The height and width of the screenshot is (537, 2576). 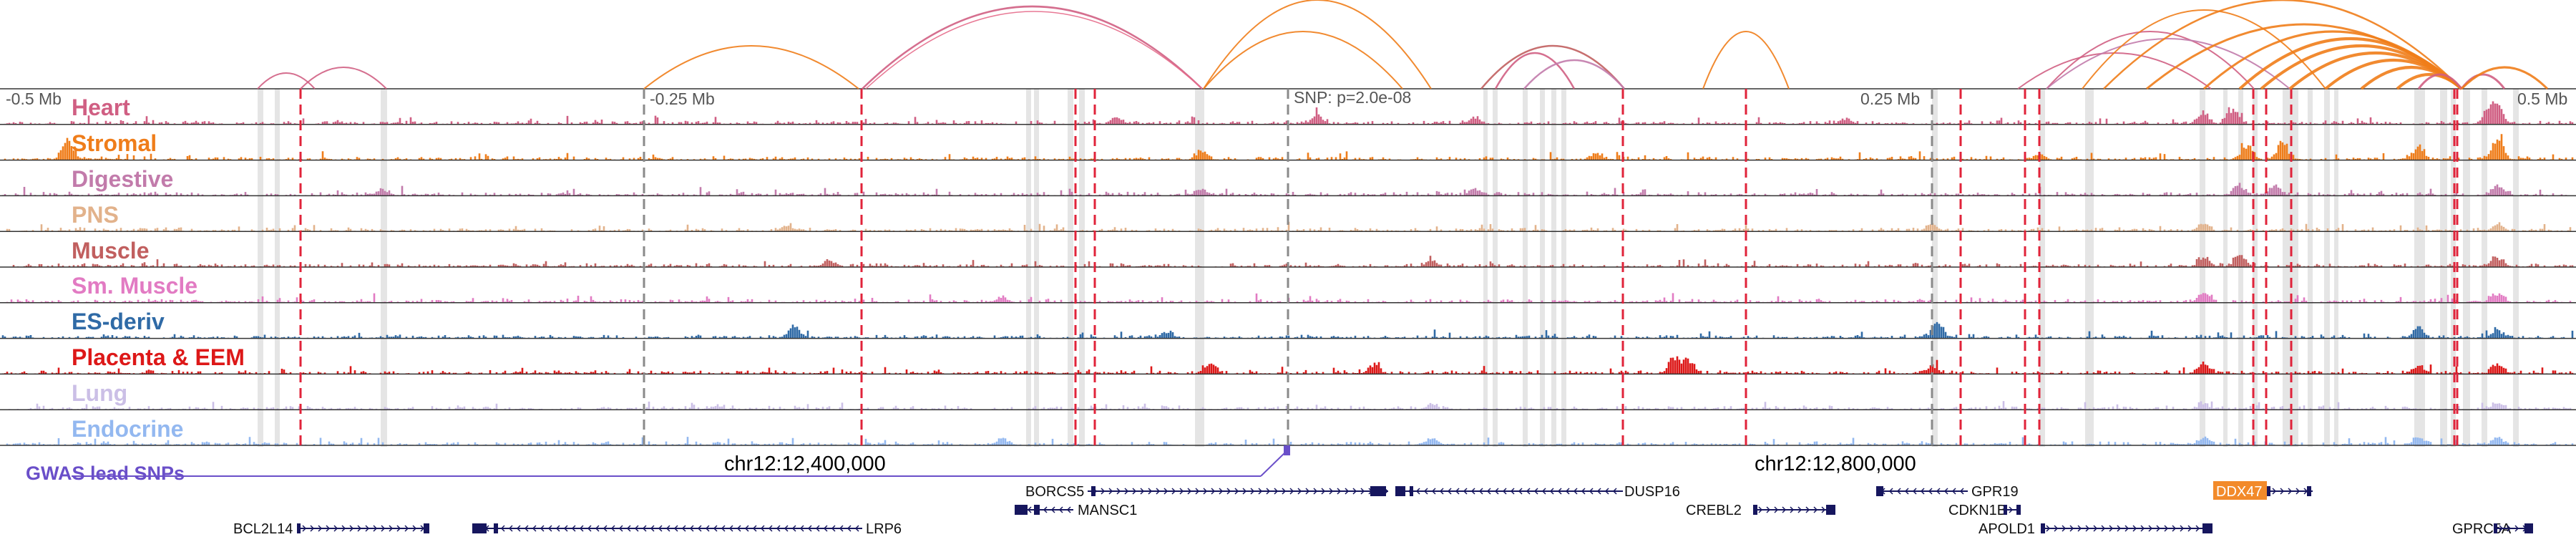 What do you see at coordinates (1293, 261) in the screenshot?
I see `track-signal` at bounding box center [1293, 261].